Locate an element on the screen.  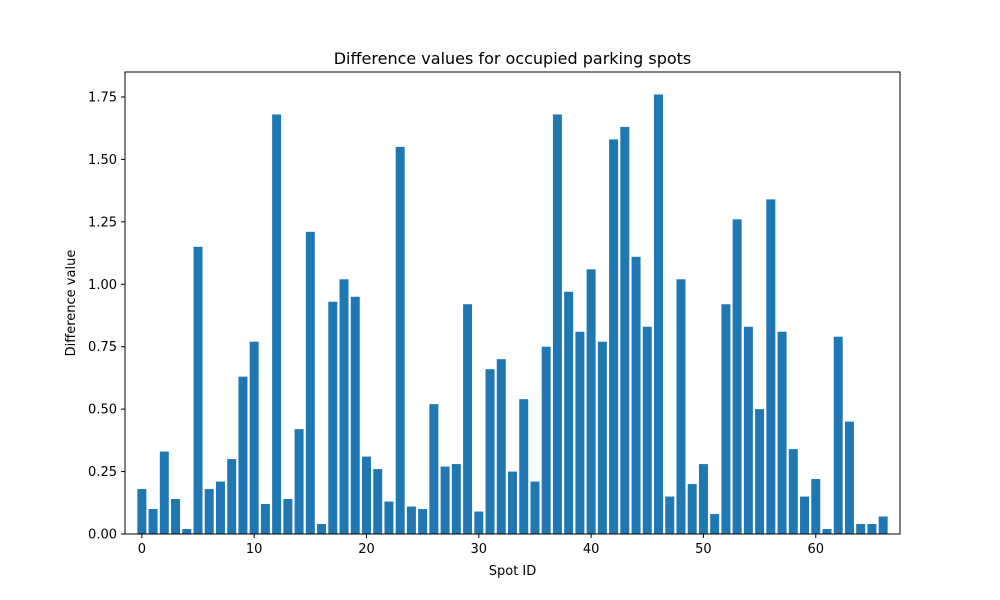
x-axis-ticks: 0 10 20 30 40 50 60 is located at coordinates (481, 545).